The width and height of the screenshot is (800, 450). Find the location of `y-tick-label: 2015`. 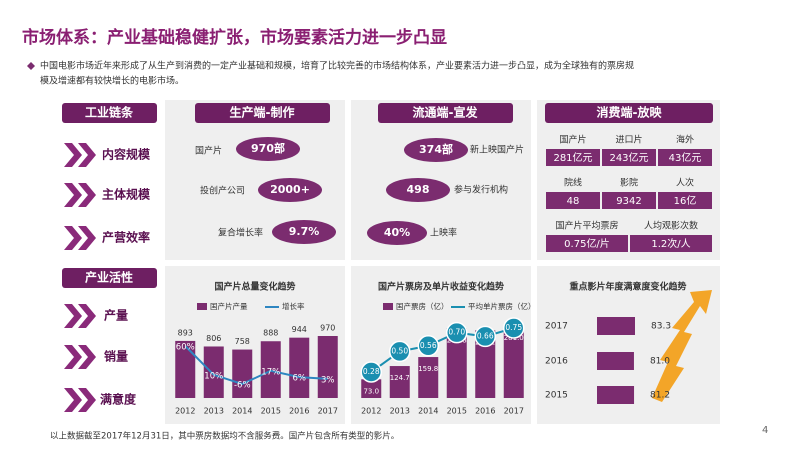

y-tick-label: 2015 is located at coordinates (556, 396).